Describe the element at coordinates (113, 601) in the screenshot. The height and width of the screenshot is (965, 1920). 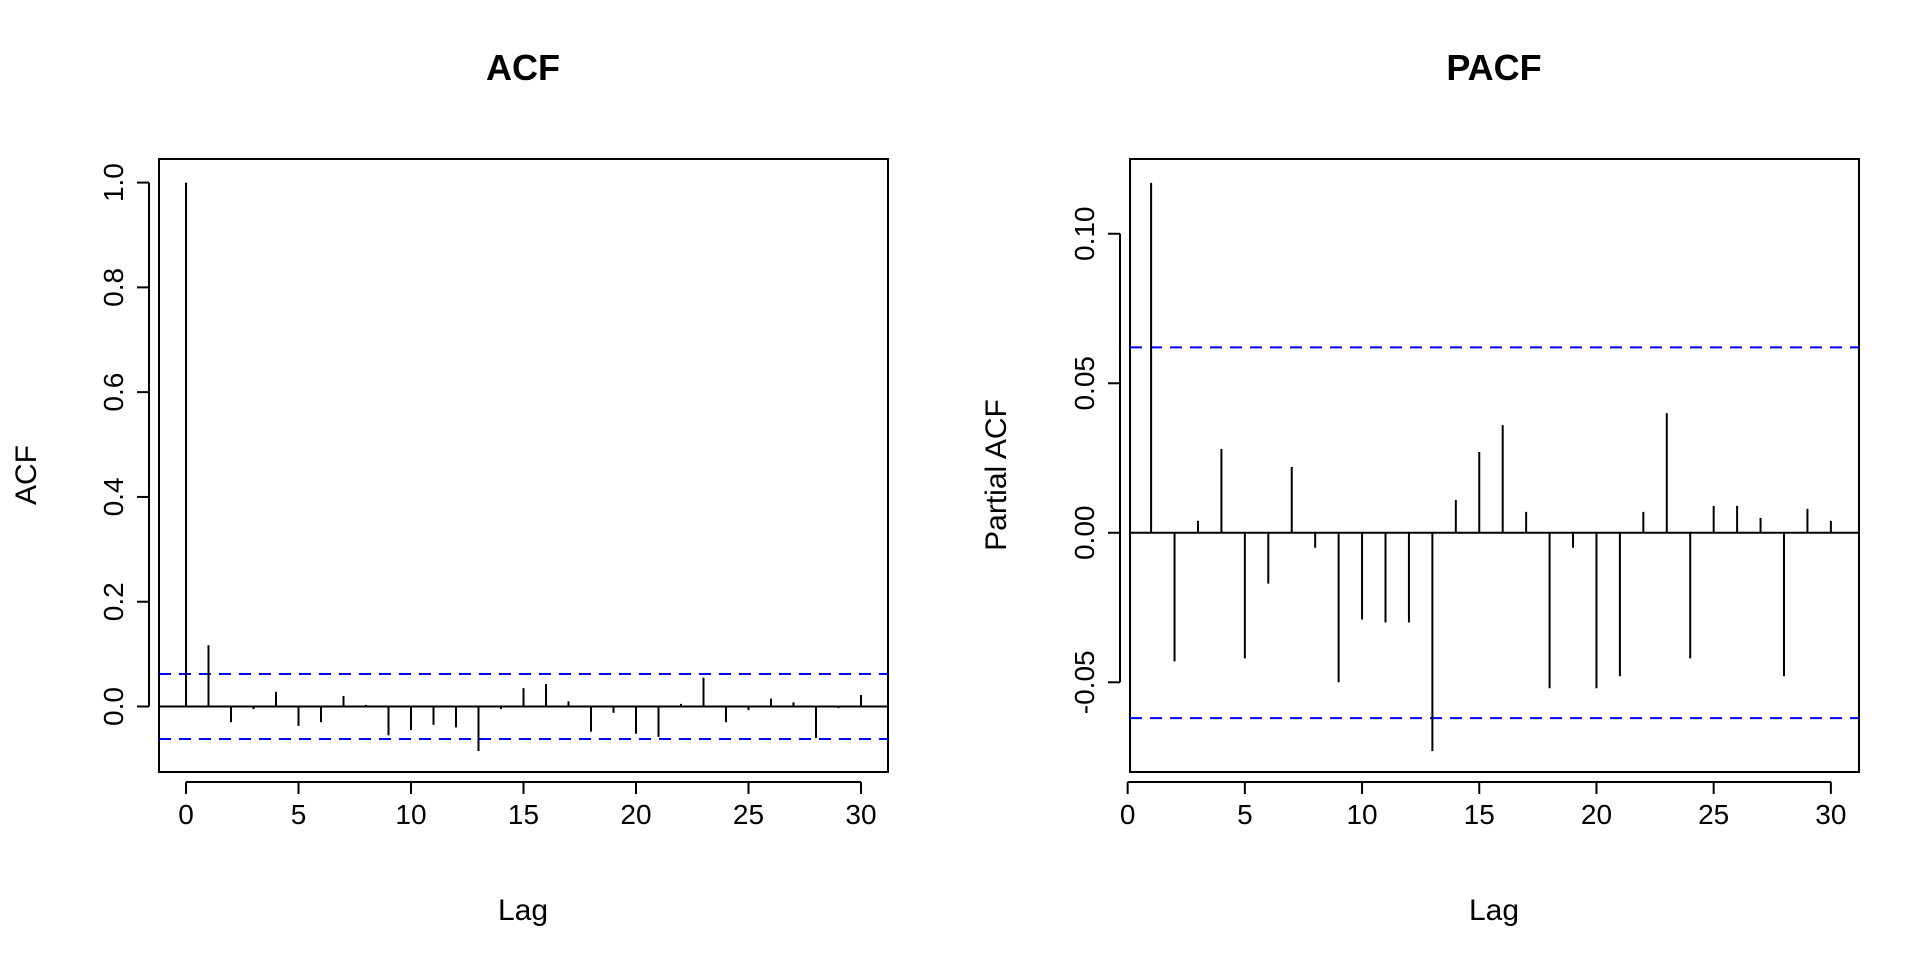
I see `acf-y-tick-label: 0.2` at that location.